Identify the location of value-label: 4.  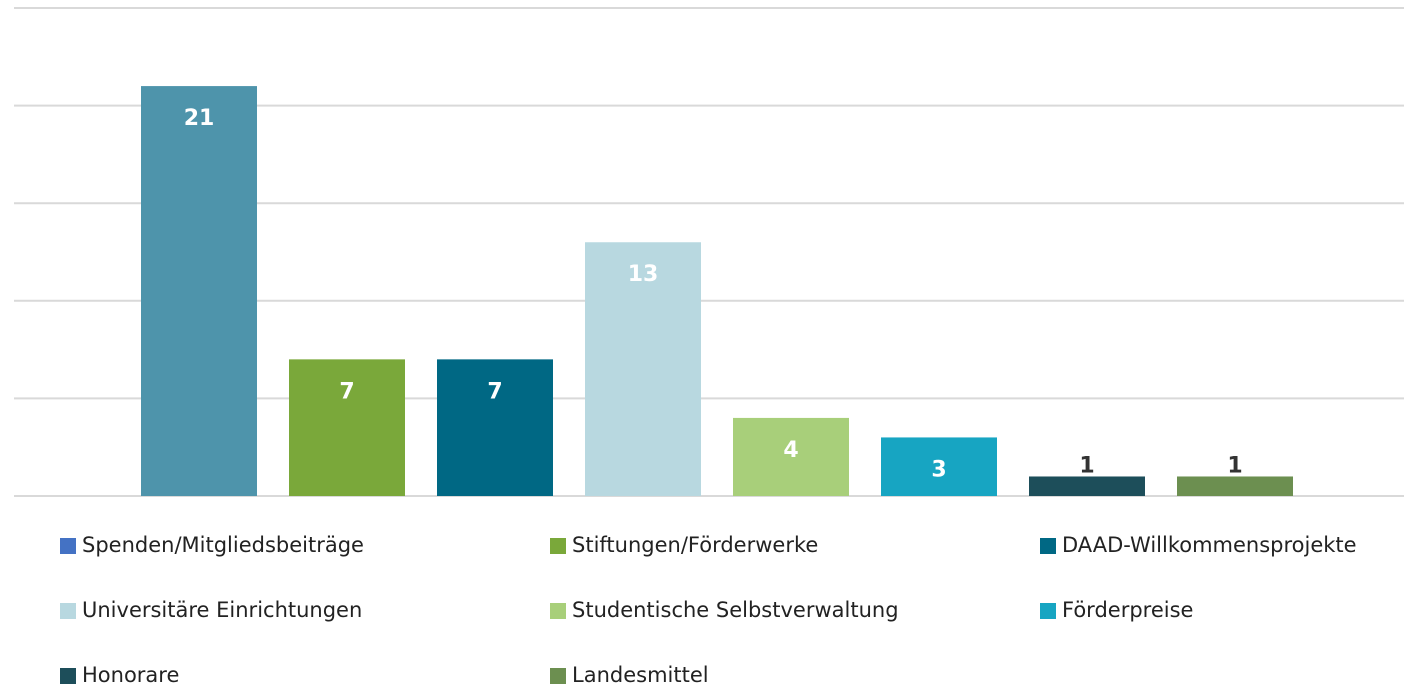
(790, 450).